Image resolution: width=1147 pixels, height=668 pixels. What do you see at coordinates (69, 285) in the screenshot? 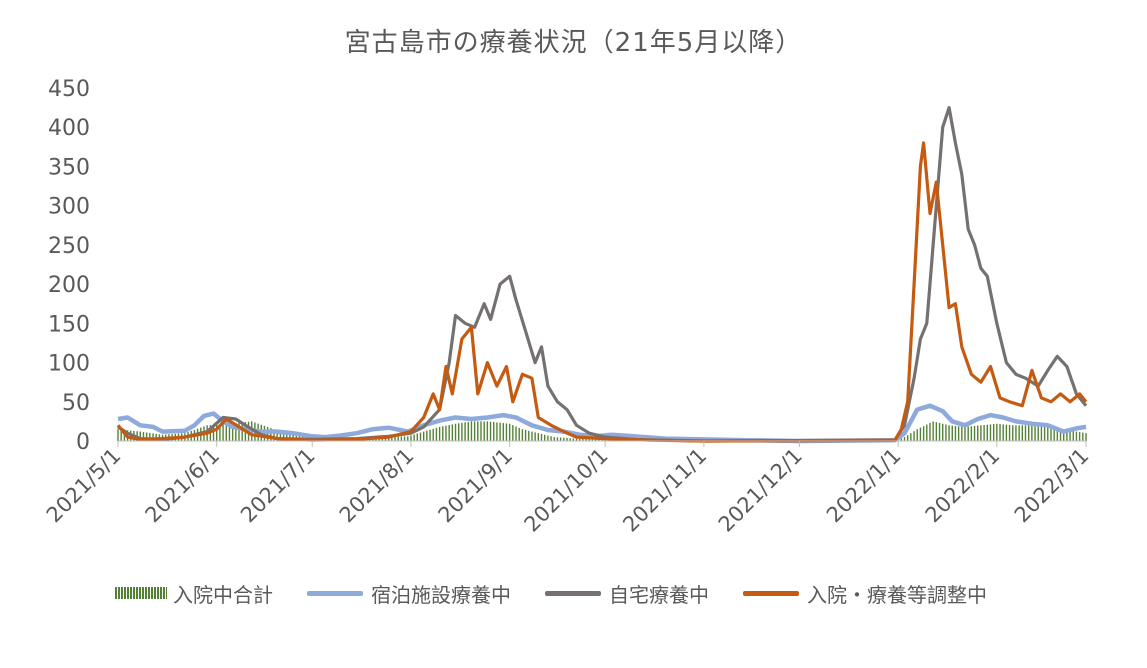
I see `y-tick-label: 200` at bounding box center [69, 285].